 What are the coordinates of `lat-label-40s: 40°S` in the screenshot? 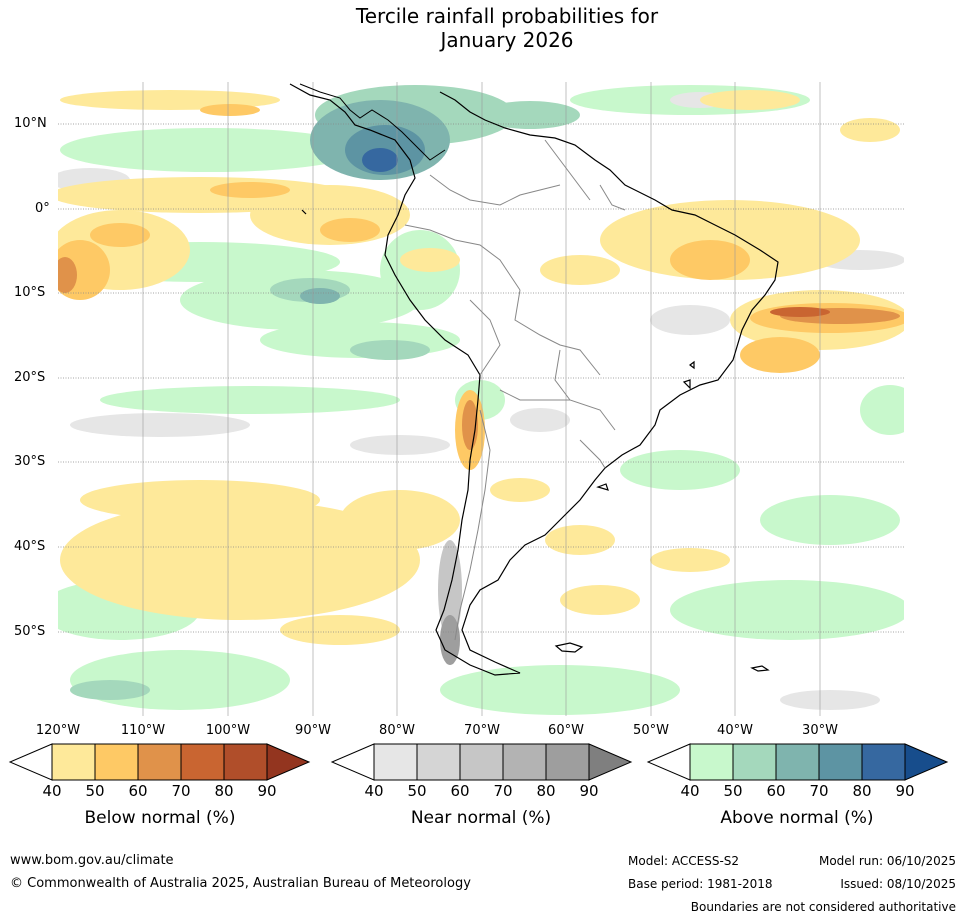 It's located at (30, 546).